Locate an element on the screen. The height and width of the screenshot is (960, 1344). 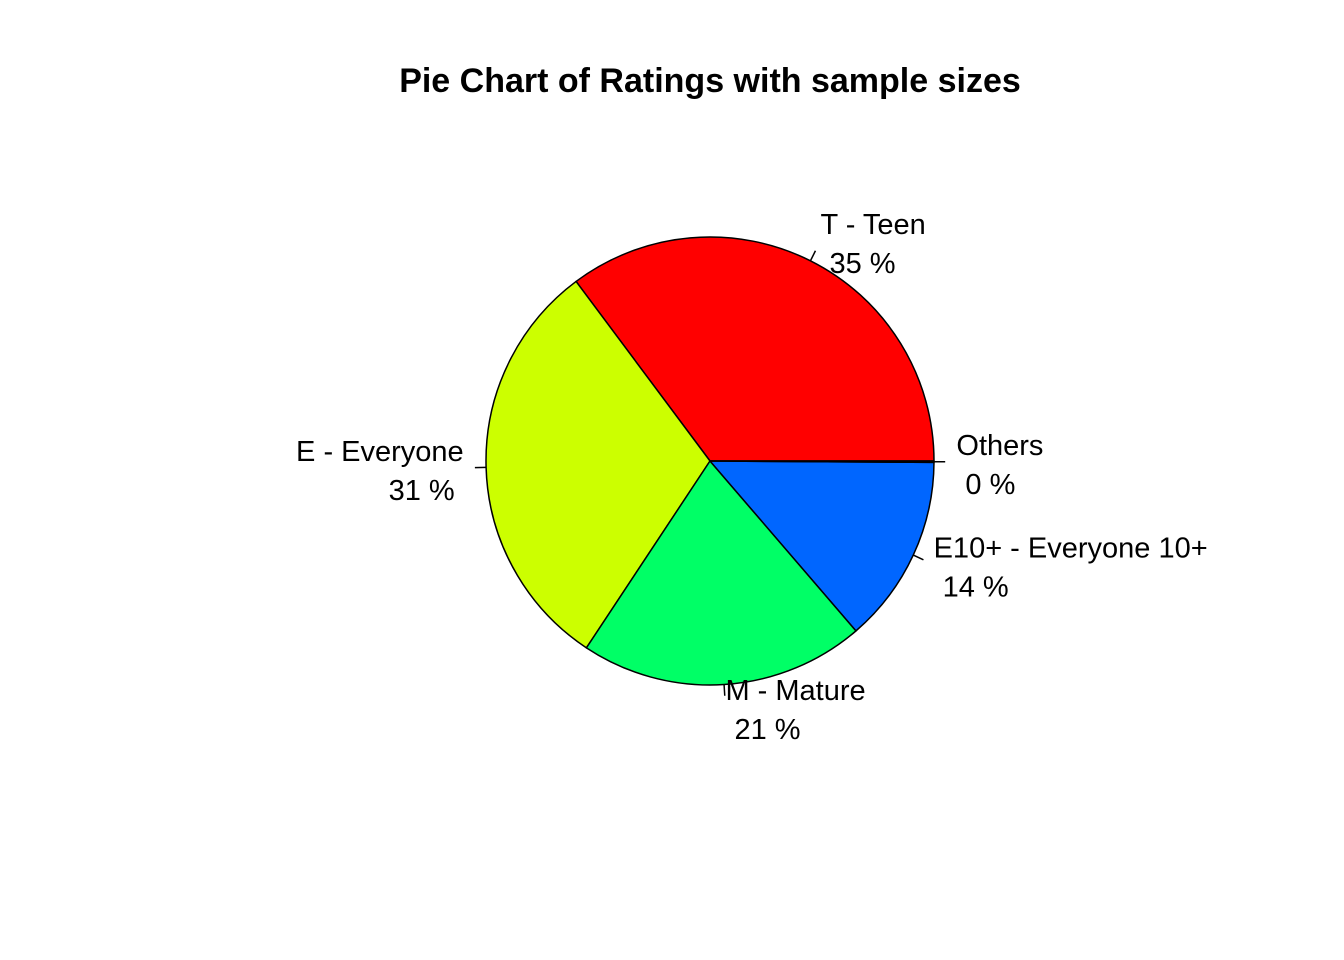
slice-percent-e-everyone: 31 % is located at coordinates (422, 491).